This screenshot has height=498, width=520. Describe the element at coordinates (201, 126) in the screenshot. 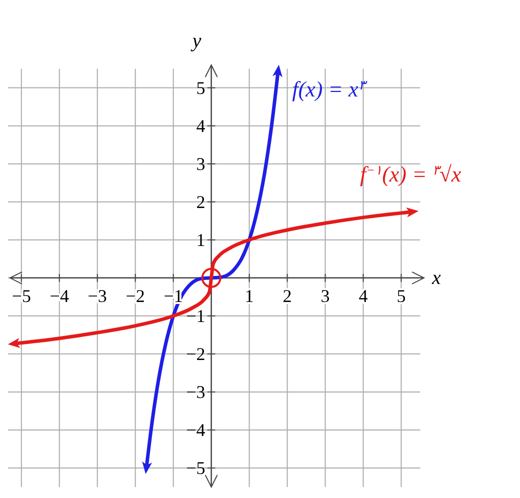

I see `y-tick-label: 4` at that location.